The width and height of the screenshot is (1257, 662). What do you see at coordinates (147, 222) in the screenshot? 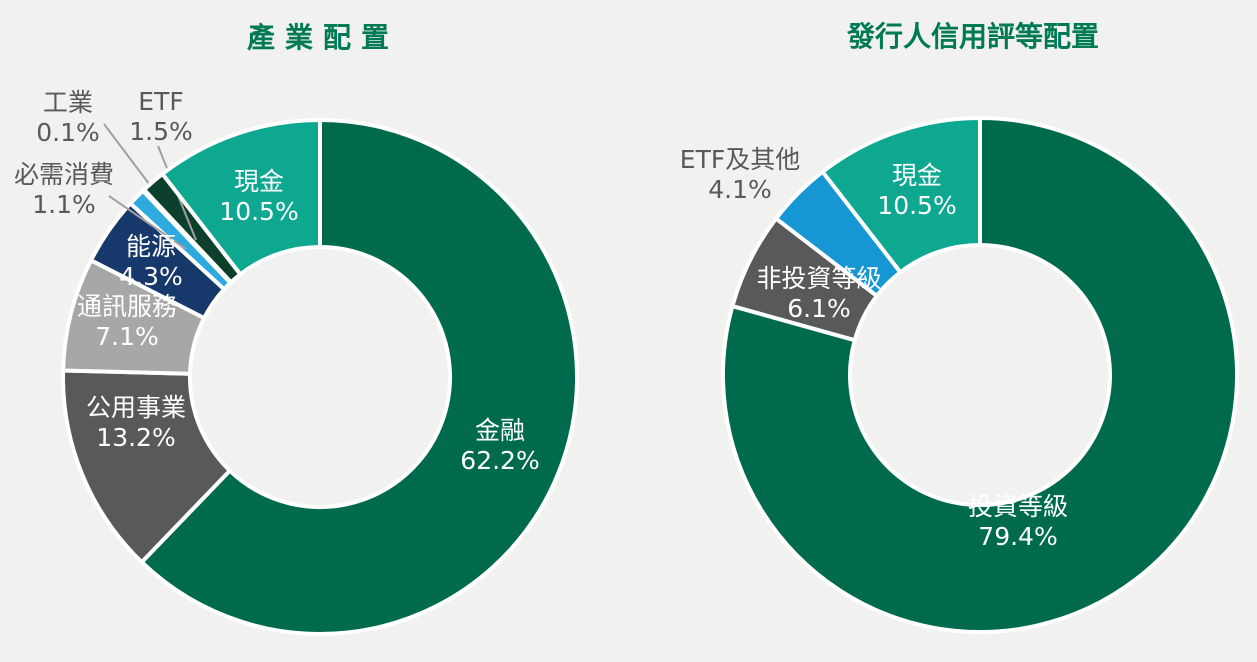
I see `leader-line-必需消費` at bounding box center [147, 222].